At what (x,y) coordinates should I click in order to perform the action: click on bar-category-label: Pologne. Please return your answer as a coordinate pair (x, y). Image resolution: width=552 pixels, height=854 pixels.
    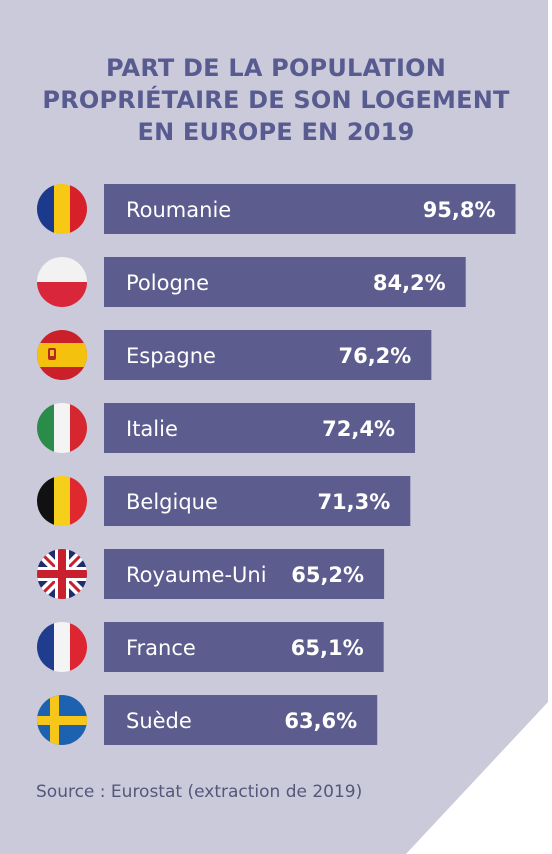
    Looking at the image, I should click on (167, 283).